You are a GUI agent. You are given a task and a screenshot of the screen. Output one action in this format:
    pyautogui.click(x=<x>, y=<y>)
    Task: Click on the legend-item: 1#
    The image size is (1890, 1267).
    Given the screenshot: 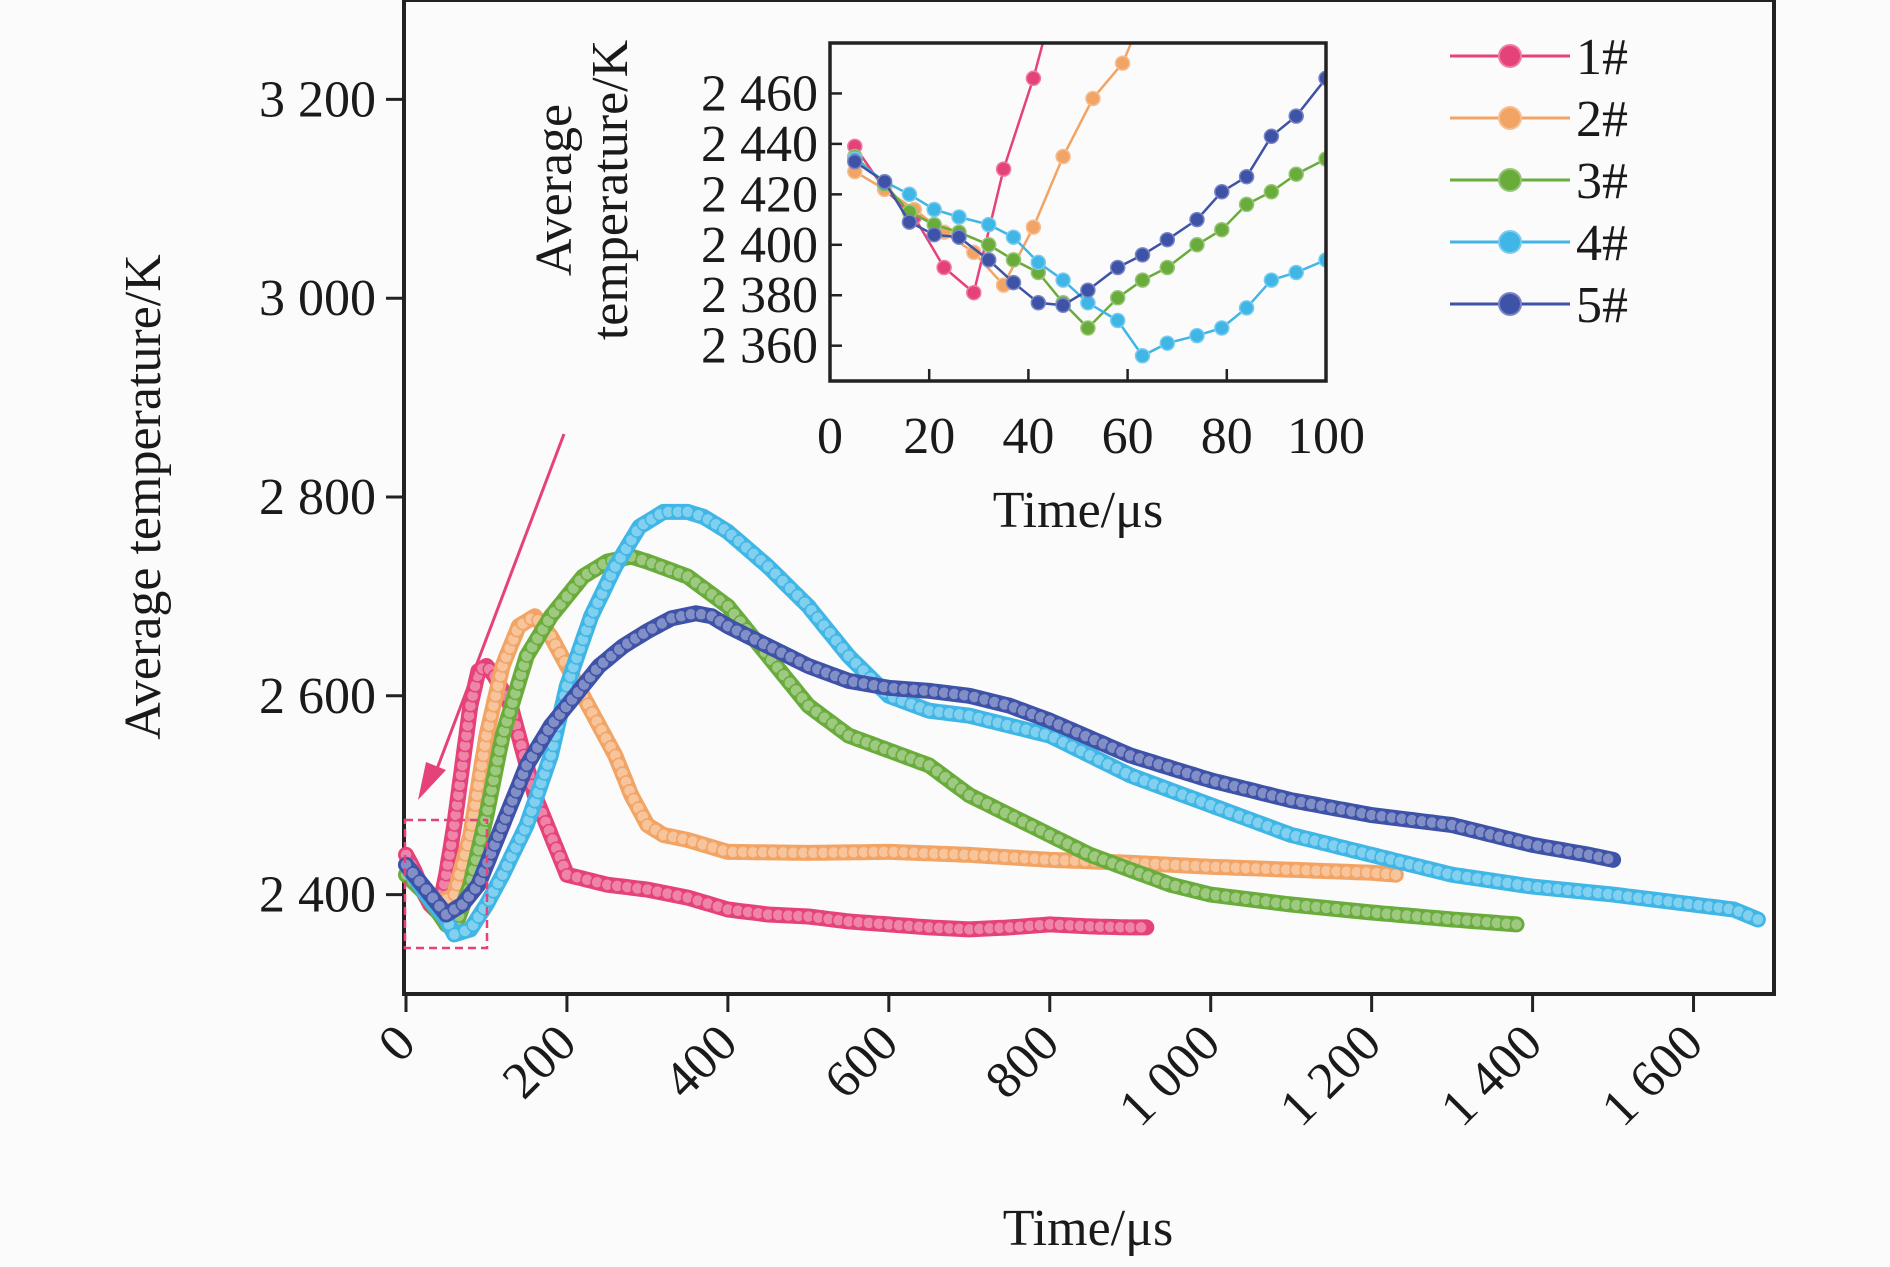 What is the action you would take?
    pyautogui.click(x=1539, y=57)
    